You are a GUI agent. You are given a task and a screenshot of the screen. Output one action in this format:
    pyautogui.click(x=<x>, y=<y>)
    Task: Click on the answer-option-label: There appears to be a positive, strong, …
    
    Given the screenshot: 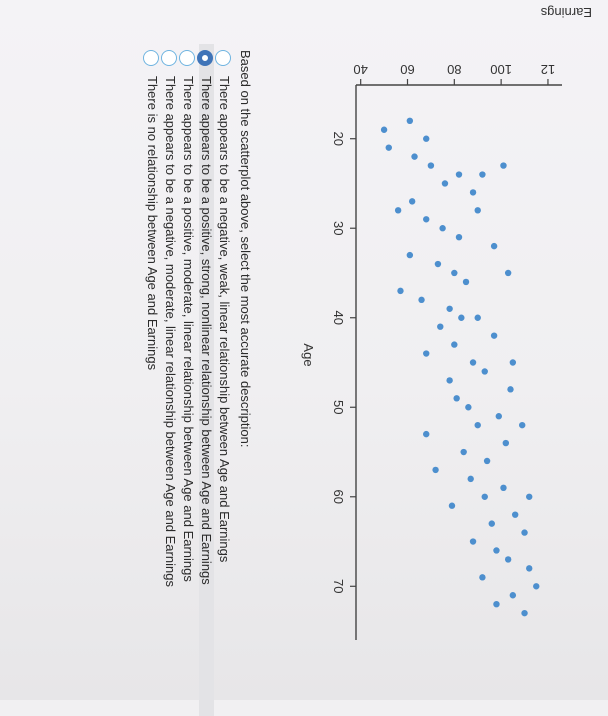 What is the action you would take?
    pyautogui.click(x=206, y=330)
    